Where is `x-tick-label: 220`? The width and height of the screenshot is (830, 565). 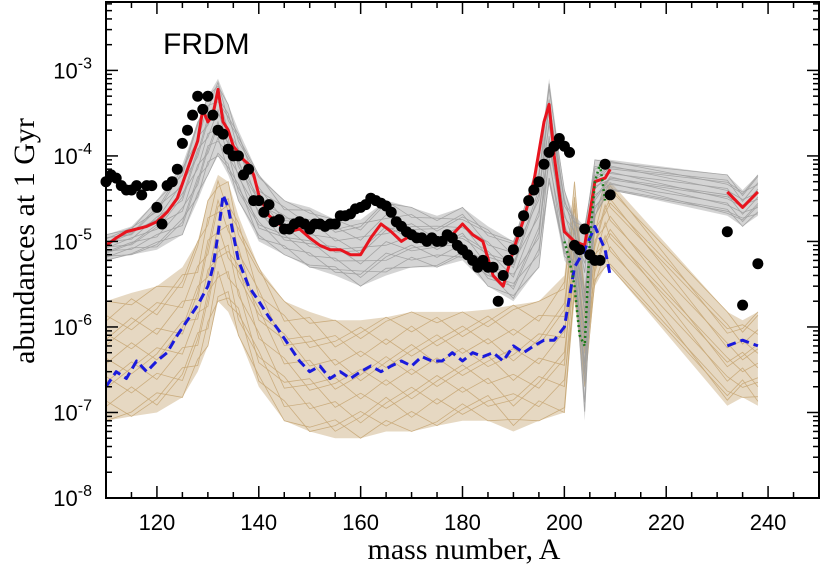
x-tick-label: 220 is located at coordinates (666, 522).